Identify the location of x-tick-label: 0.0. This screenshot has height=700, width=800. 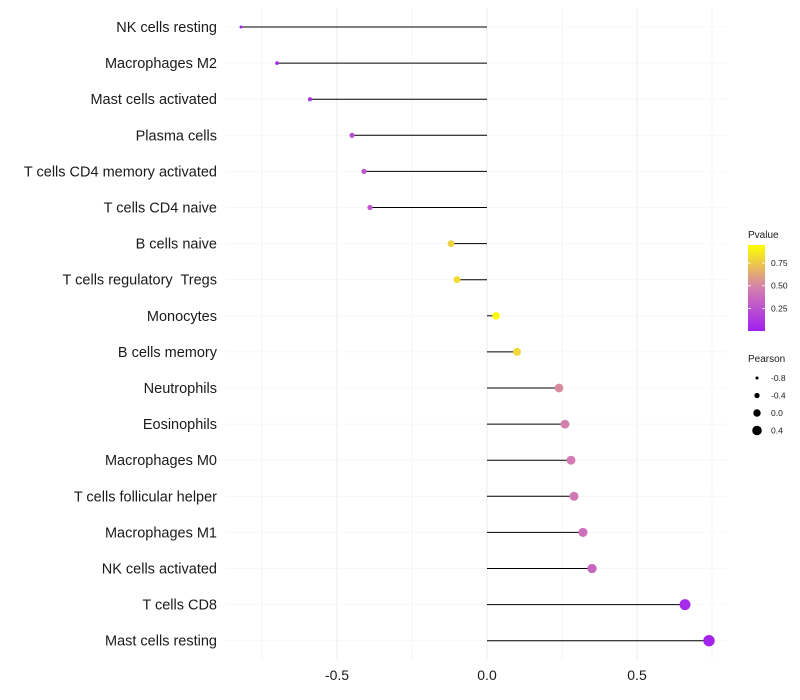
(487, 675).